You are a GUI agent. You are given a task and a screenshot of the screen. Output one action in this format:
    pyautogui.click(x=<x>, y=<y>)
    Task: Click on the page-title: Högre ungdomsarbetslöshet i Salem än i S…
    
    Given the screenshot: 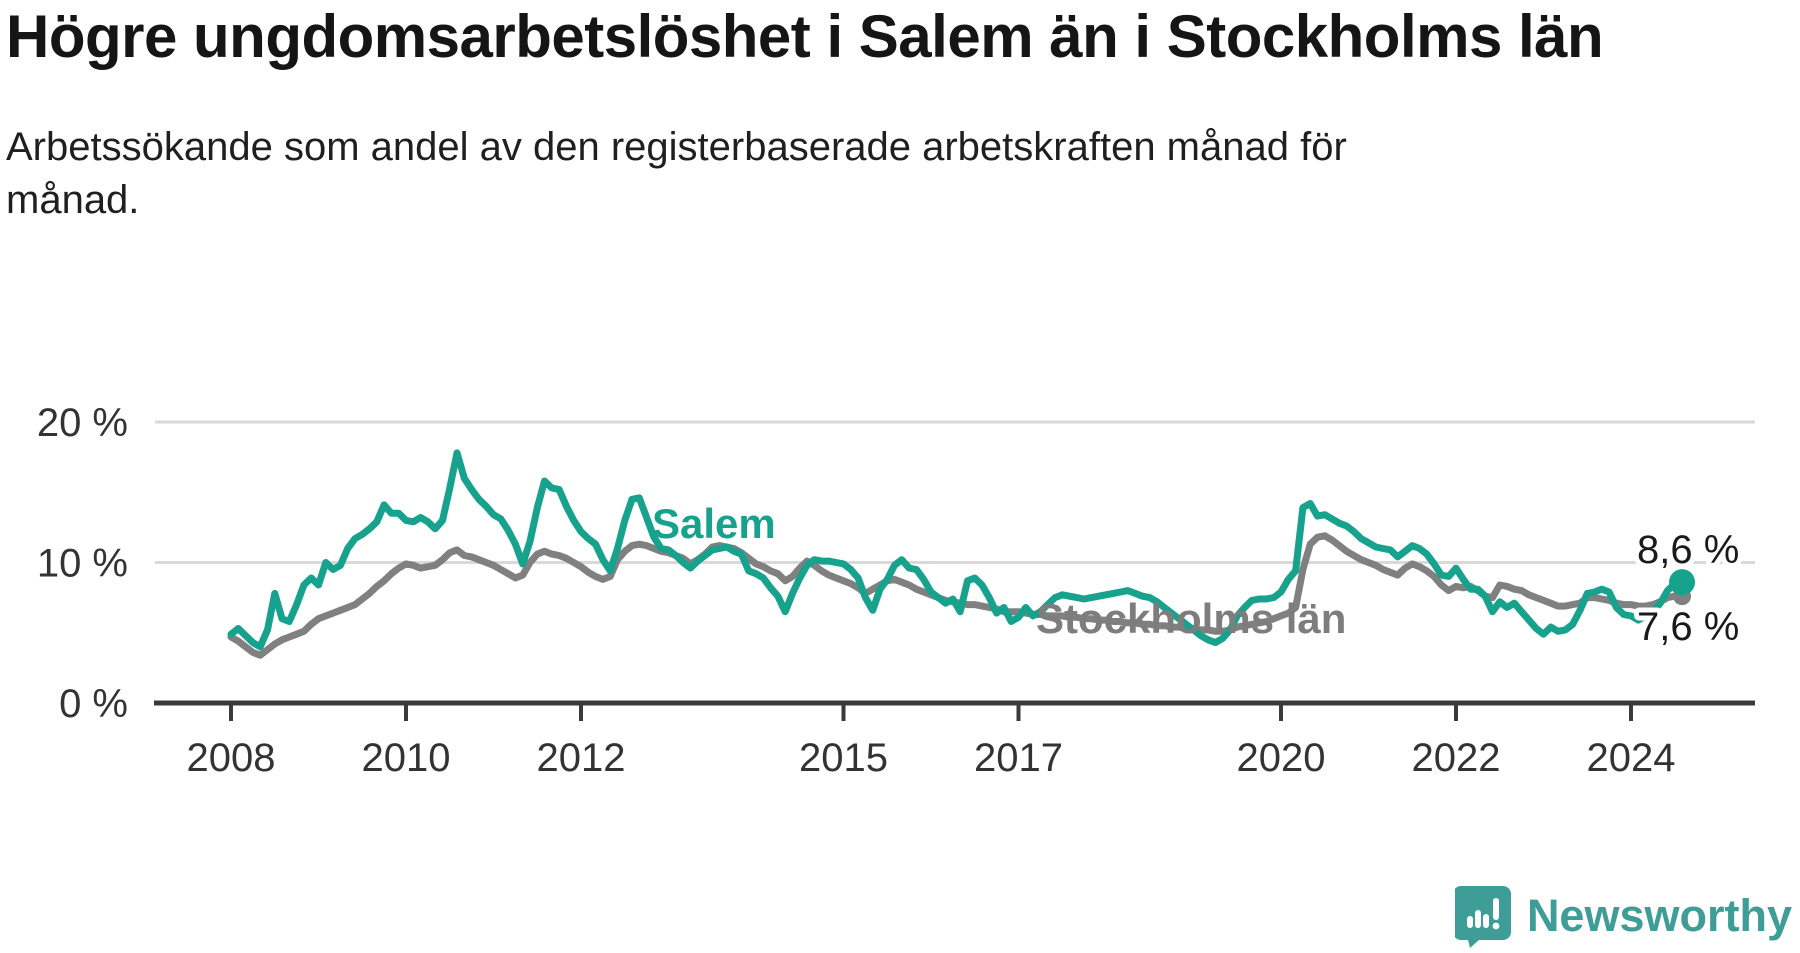 What is the action you would take?
    pyautogui.click(x=805, y=36)
    